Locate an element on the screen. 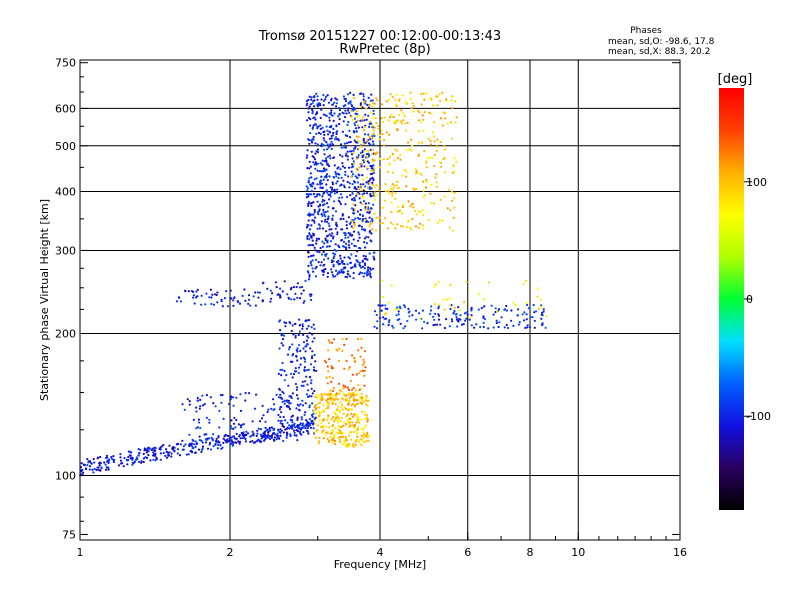  x-tick-label: 16 is located at coordinates (680, 552).